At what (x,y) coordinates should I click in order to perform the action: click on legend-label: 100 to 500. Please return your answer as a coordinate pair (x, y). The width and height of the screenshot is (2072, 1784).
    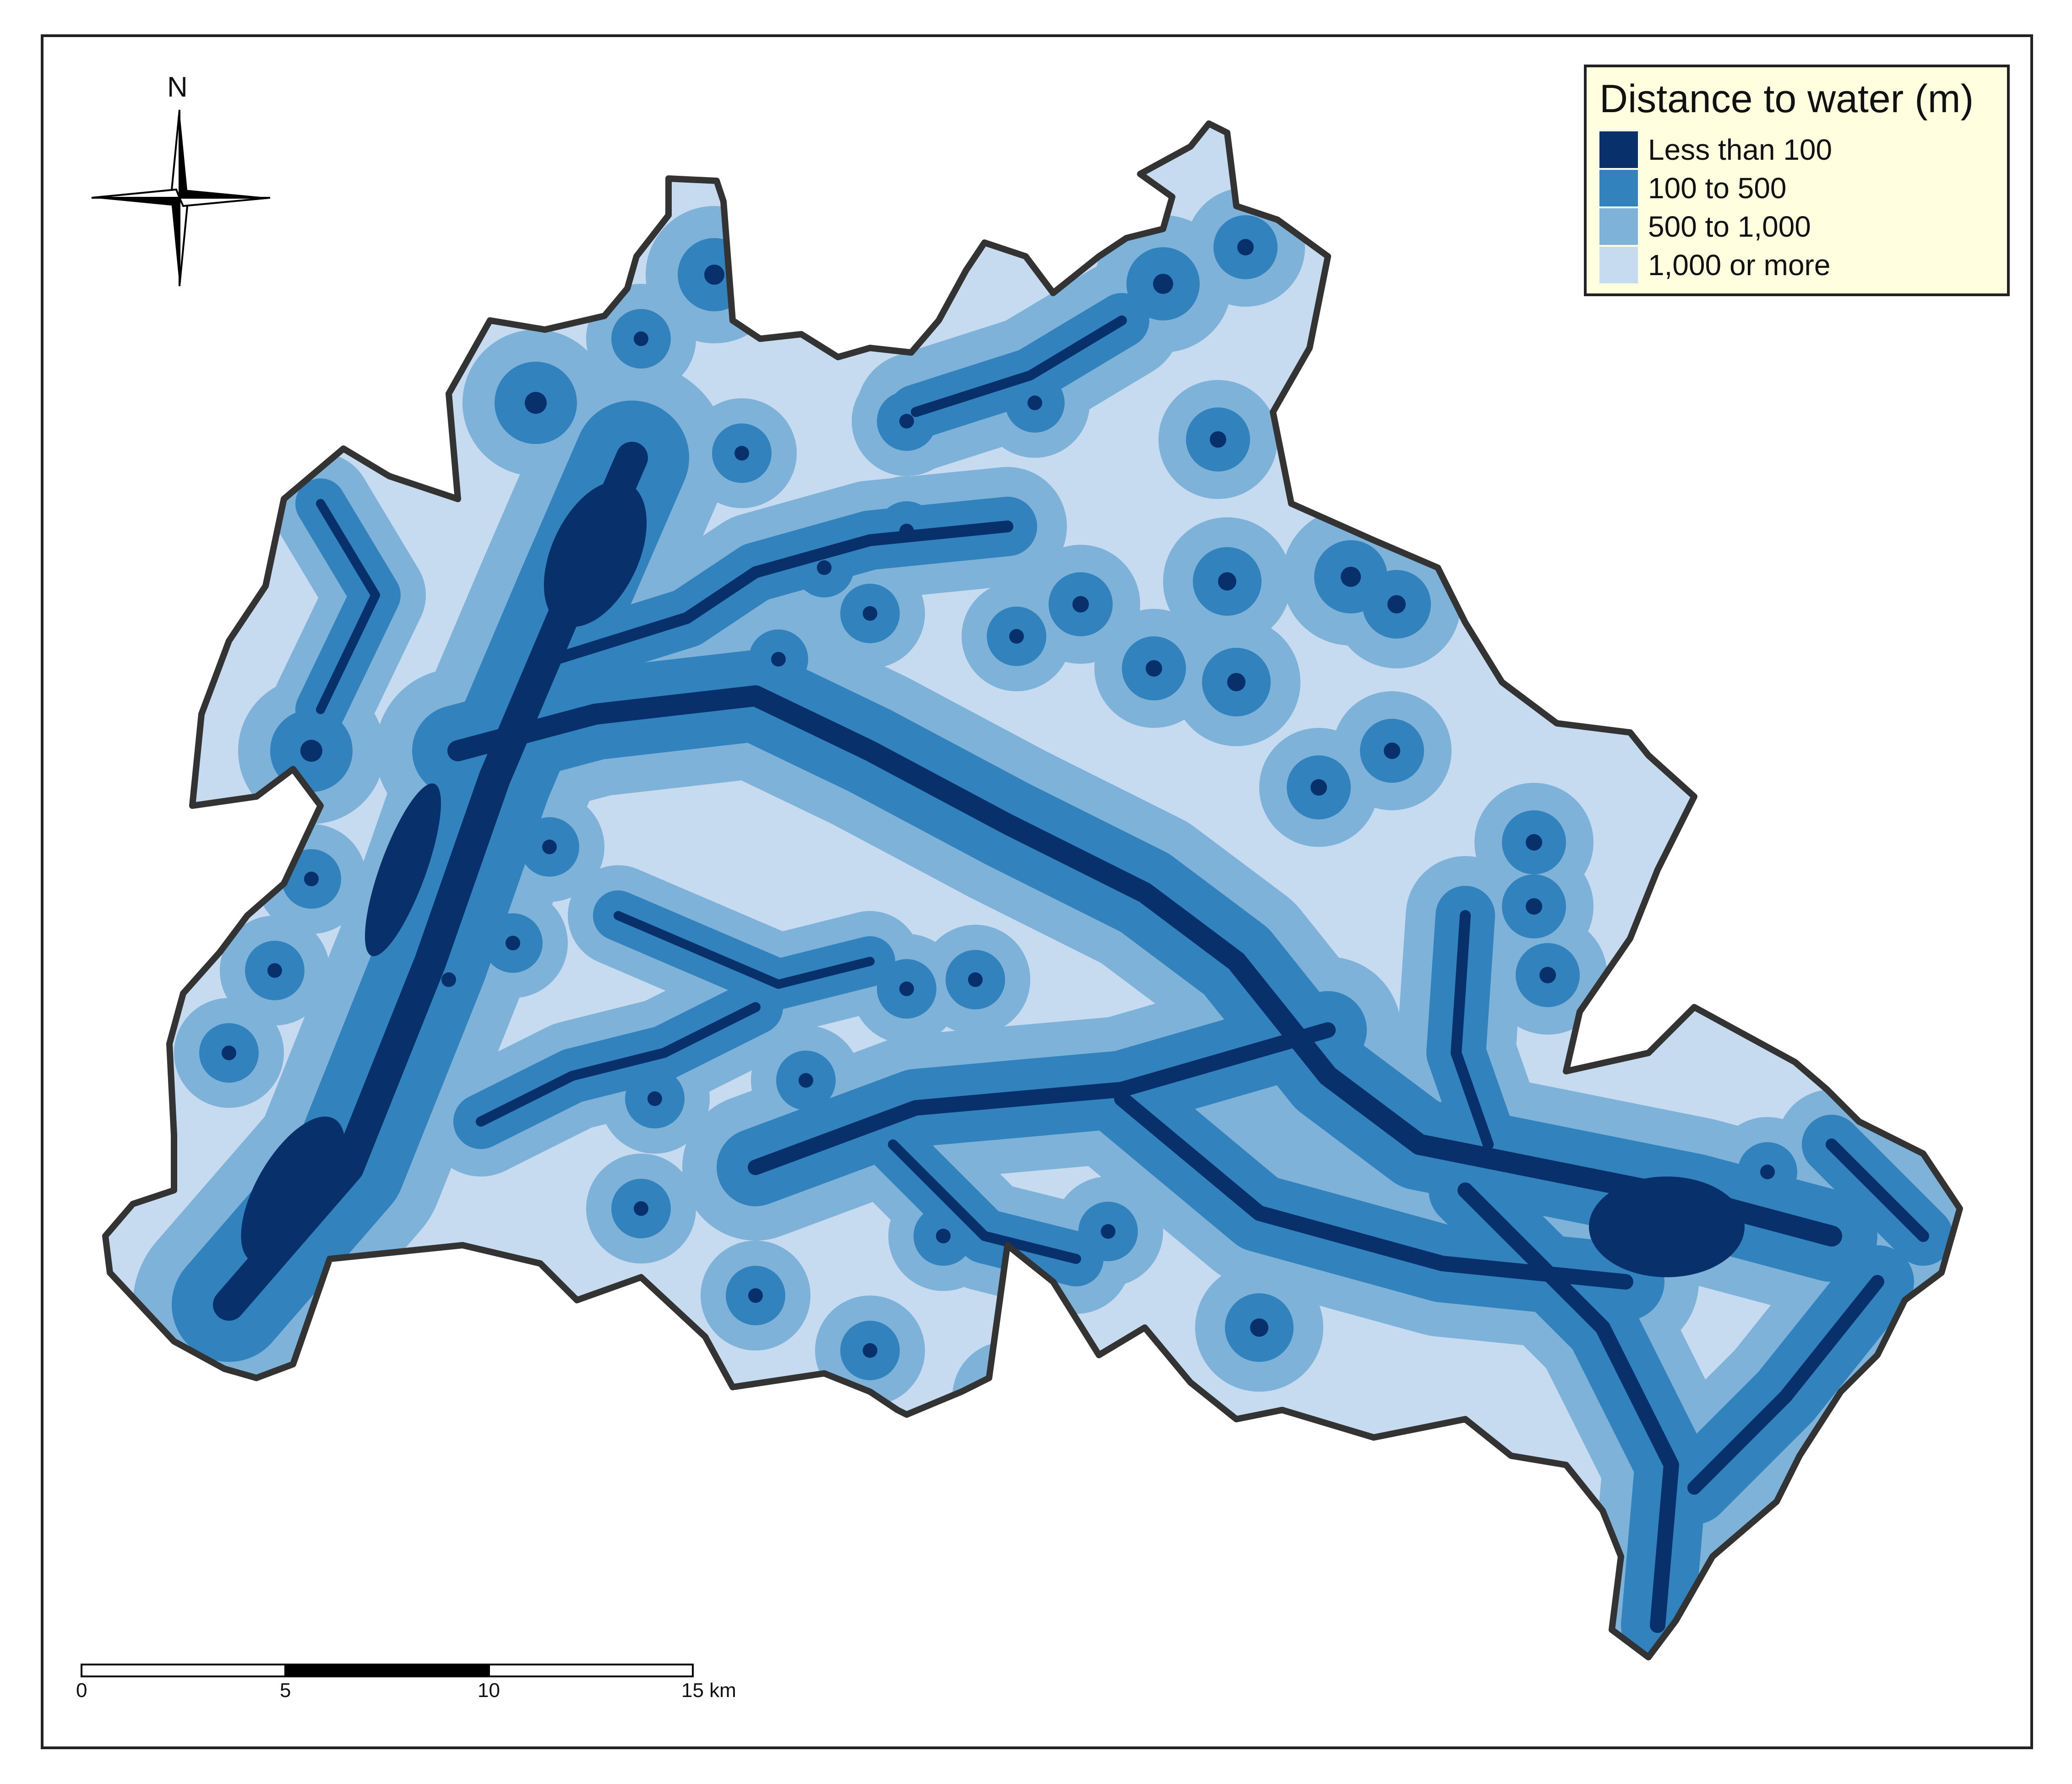
    Looking at the image, I should click on (1717, 188).